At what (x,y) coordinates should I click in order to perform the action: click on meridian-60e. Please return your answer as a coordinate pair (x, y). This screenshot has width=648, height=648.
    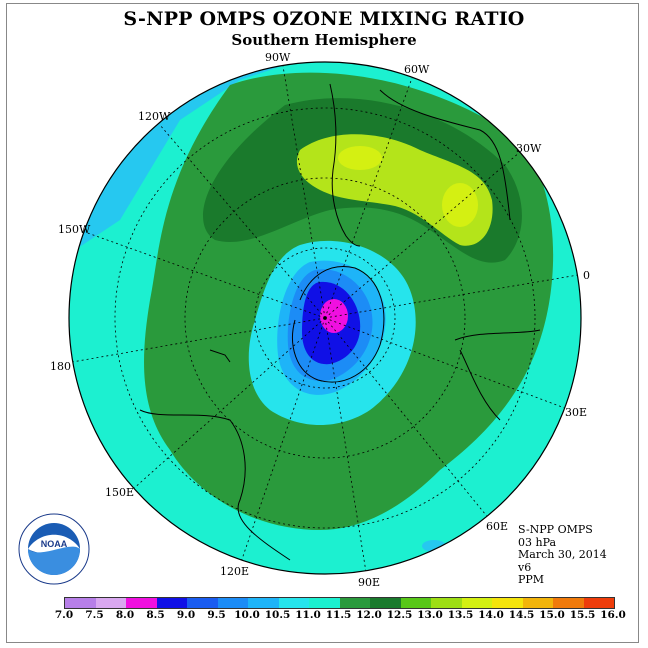
    Looking at the image, I should click on (407, 419).